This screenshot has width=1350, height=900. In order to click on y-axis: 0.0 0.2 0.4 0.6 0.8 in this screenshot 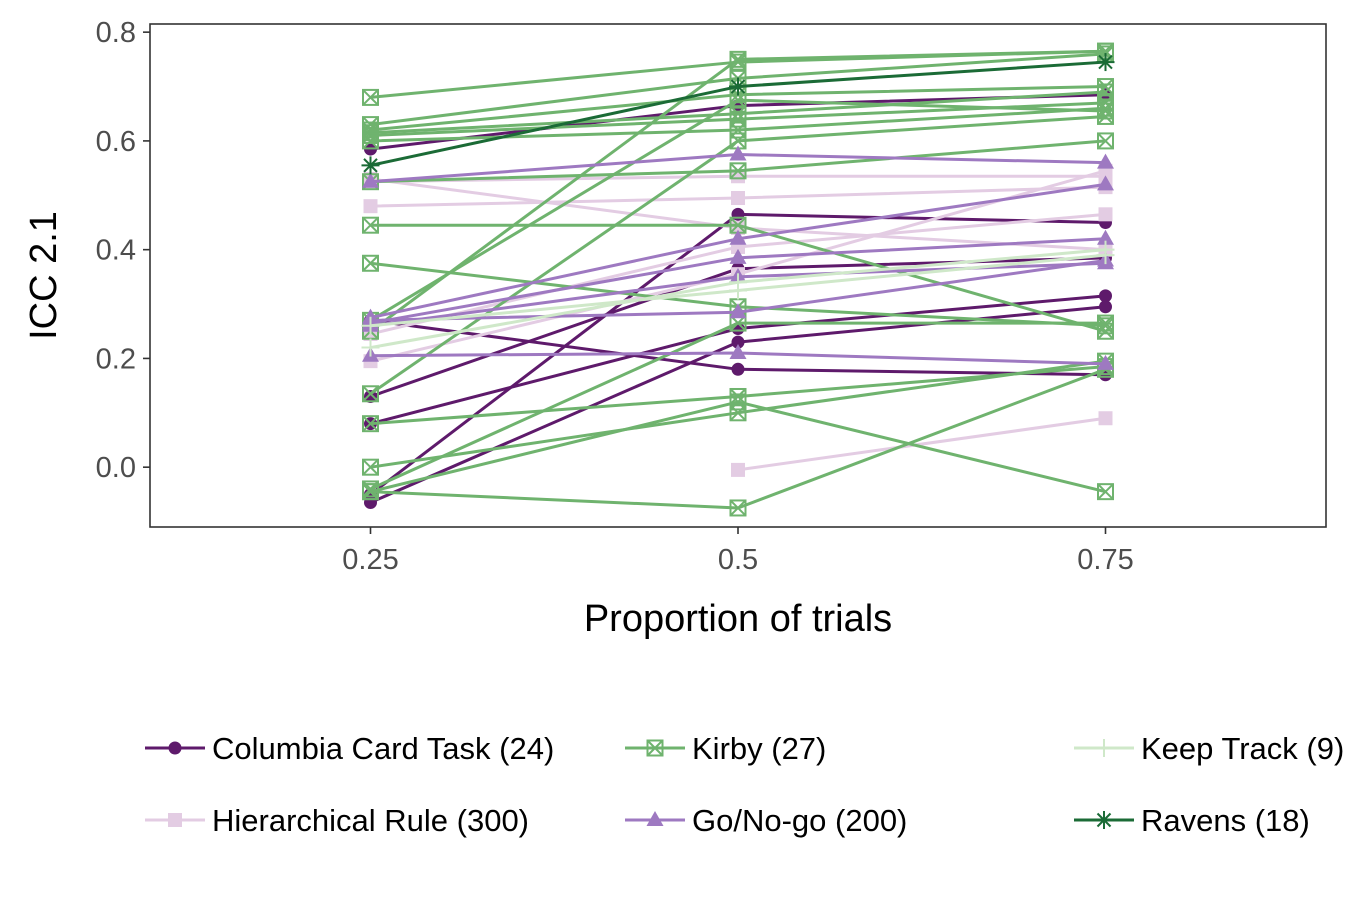, I will do `click(123, 250)`.